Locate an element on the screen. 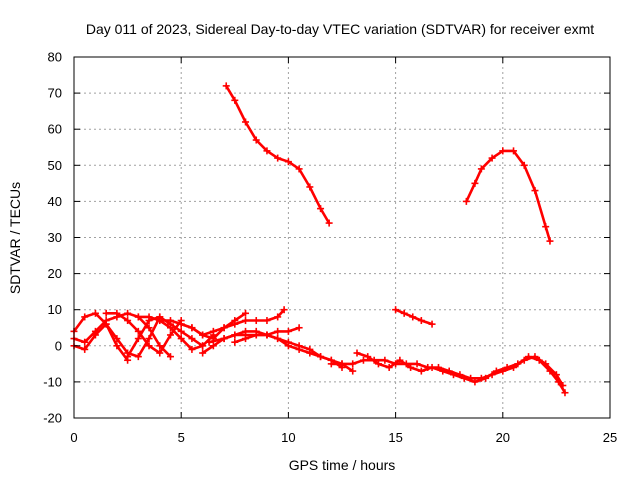 Image resolution: width=640 pixels, height=480 pixels. y-tick-label: 10 is located at coordinates (55, 309).